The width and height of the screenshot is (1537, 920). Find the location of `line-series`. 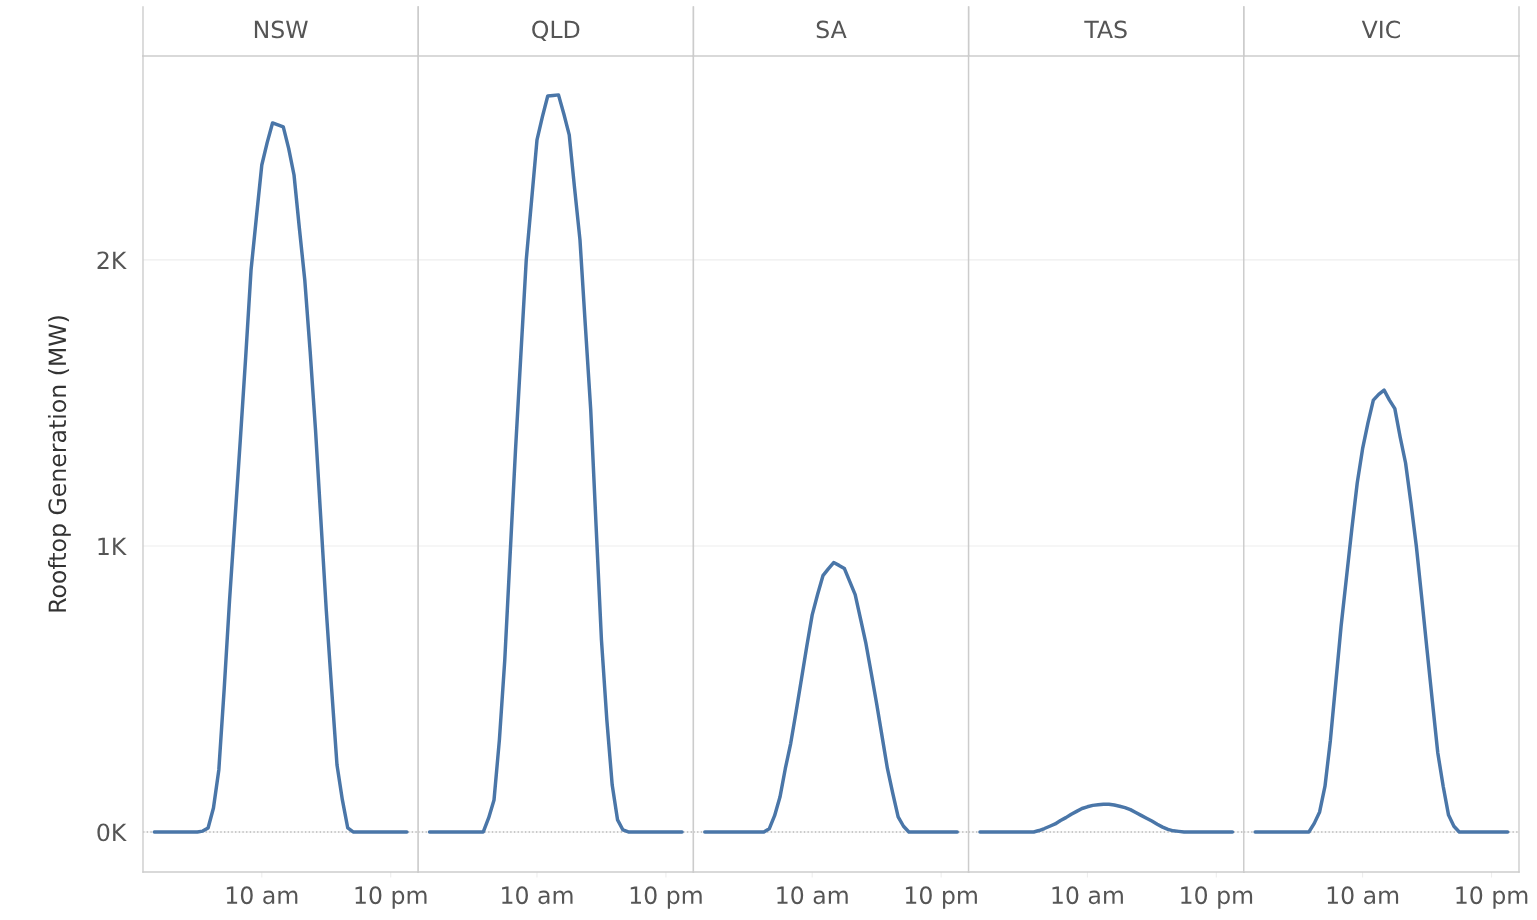

line-series is located at coordinates (280, 477).